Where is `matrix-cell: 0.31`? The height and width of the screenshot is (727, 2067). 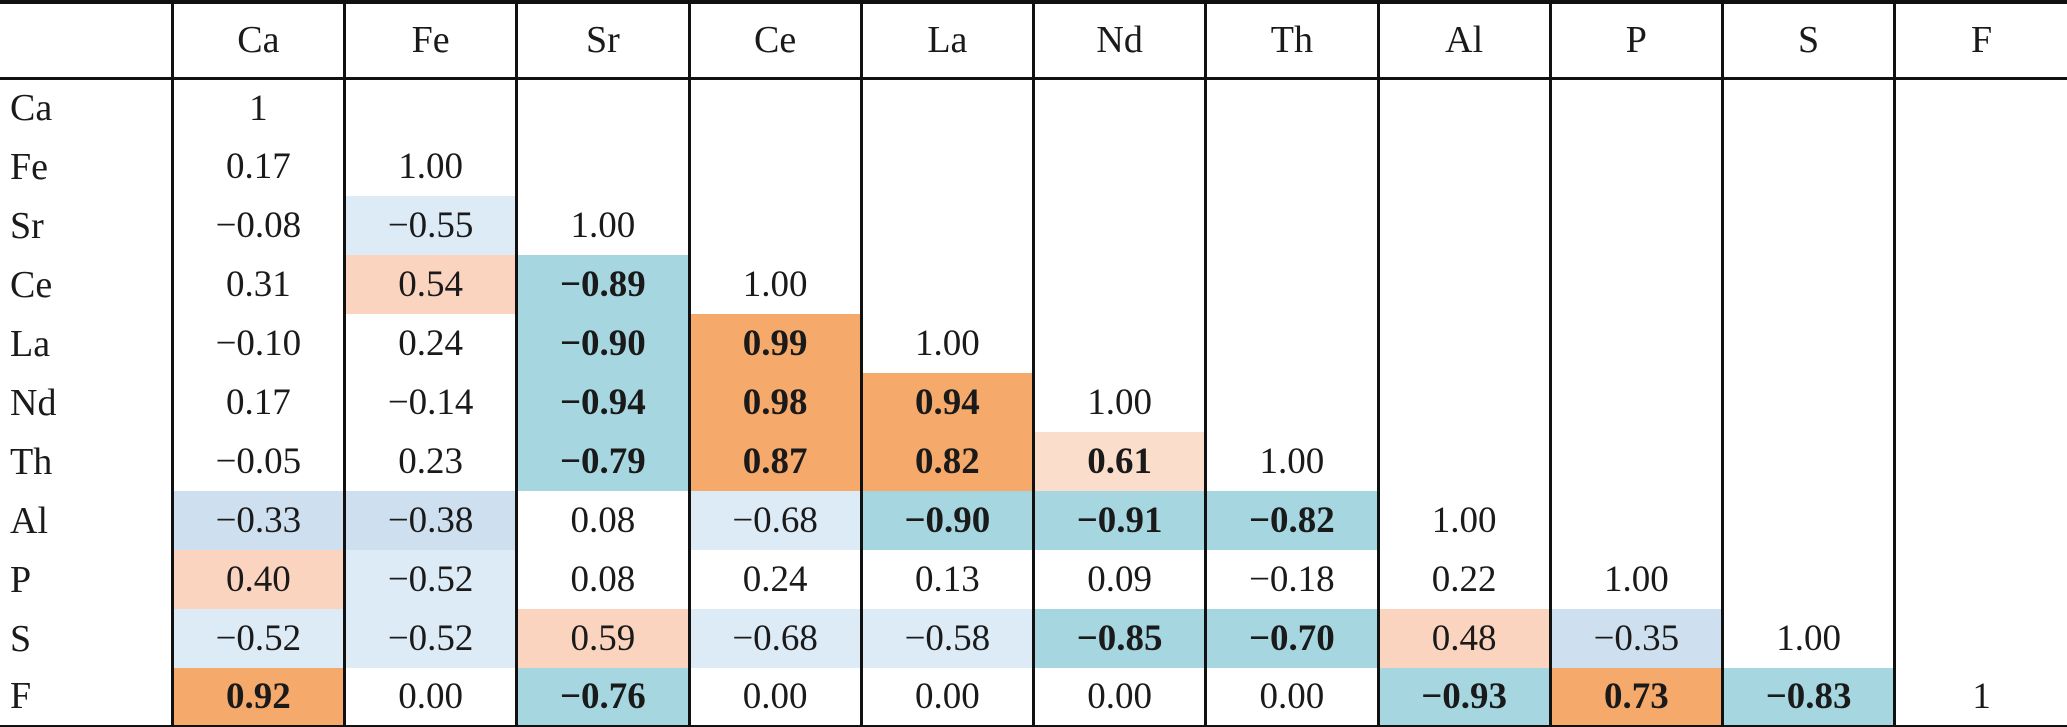
matrix-cell: 0.31 is located at coordinates (257, 284).